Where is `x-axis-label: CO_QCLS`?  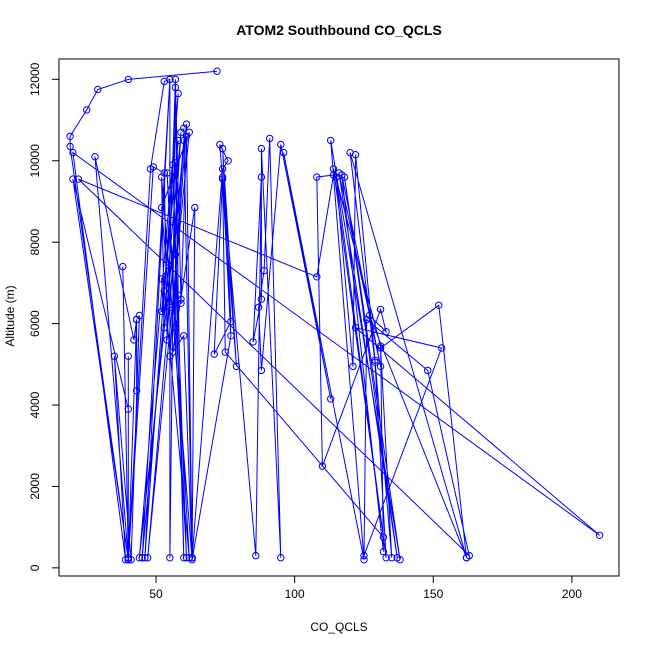
x-axis-label: CO_QCLS is located at coordinates (338, 627).